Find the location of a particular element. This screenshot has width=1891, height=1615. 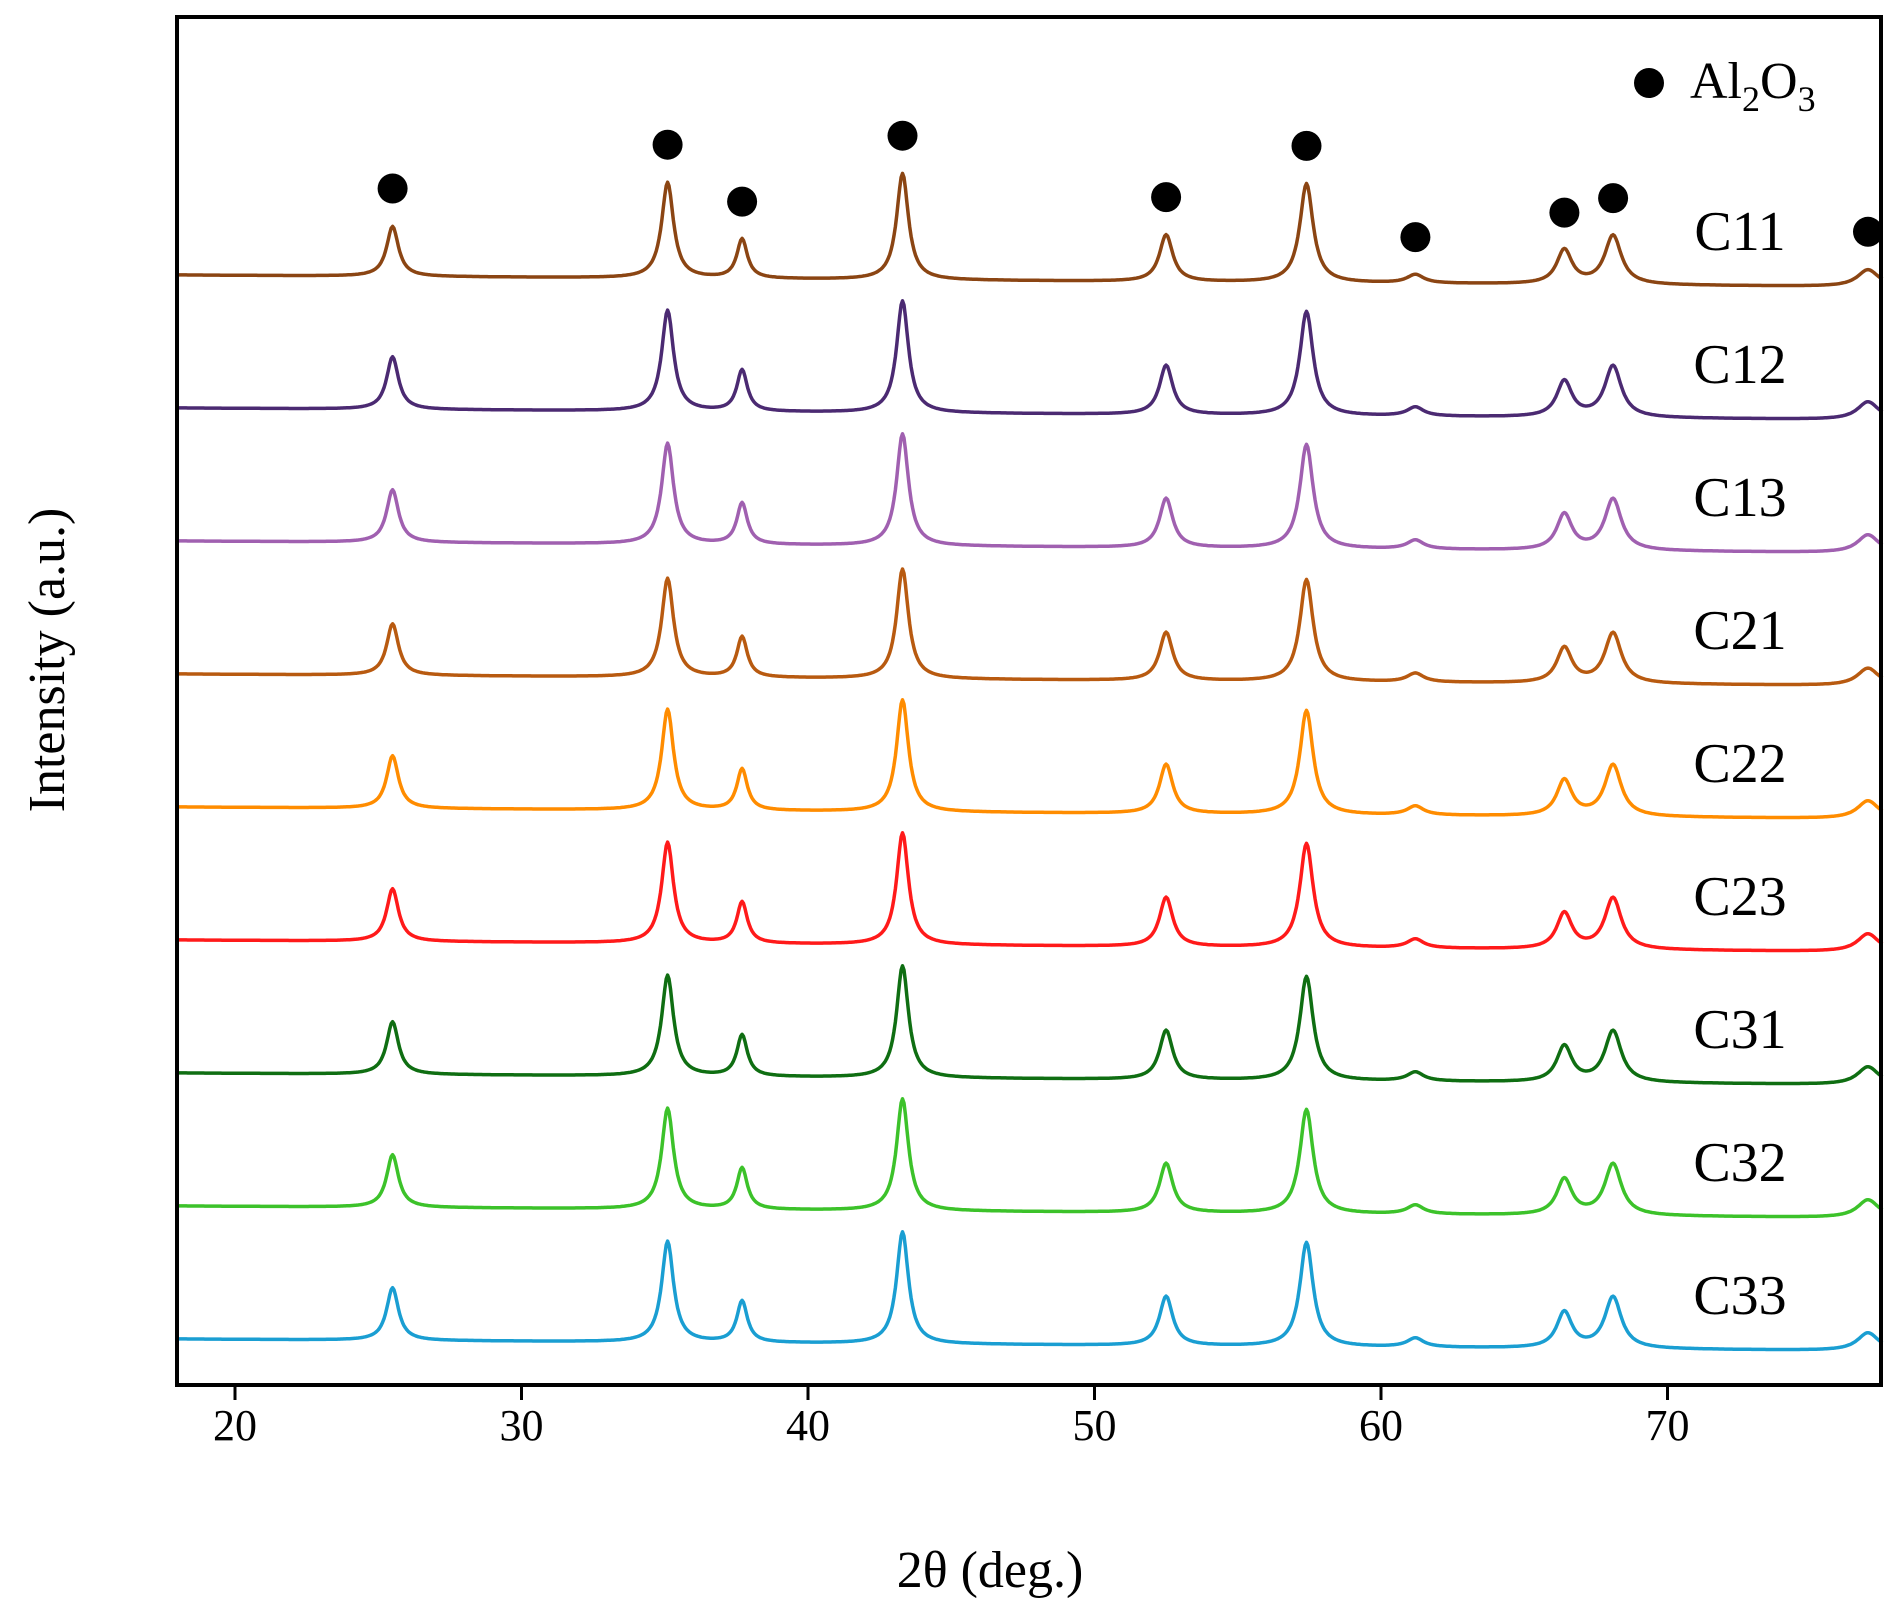

series-line-c11 is located at coordinates (1030, 229).